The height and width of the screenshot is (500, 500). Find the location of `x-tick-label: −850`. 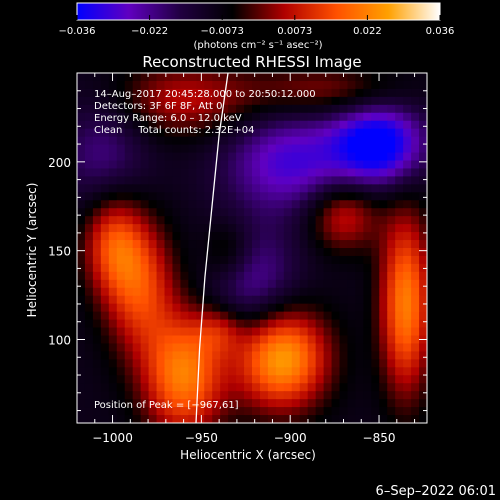

x-tick-label: −850 is located at coordinates (379, 438).